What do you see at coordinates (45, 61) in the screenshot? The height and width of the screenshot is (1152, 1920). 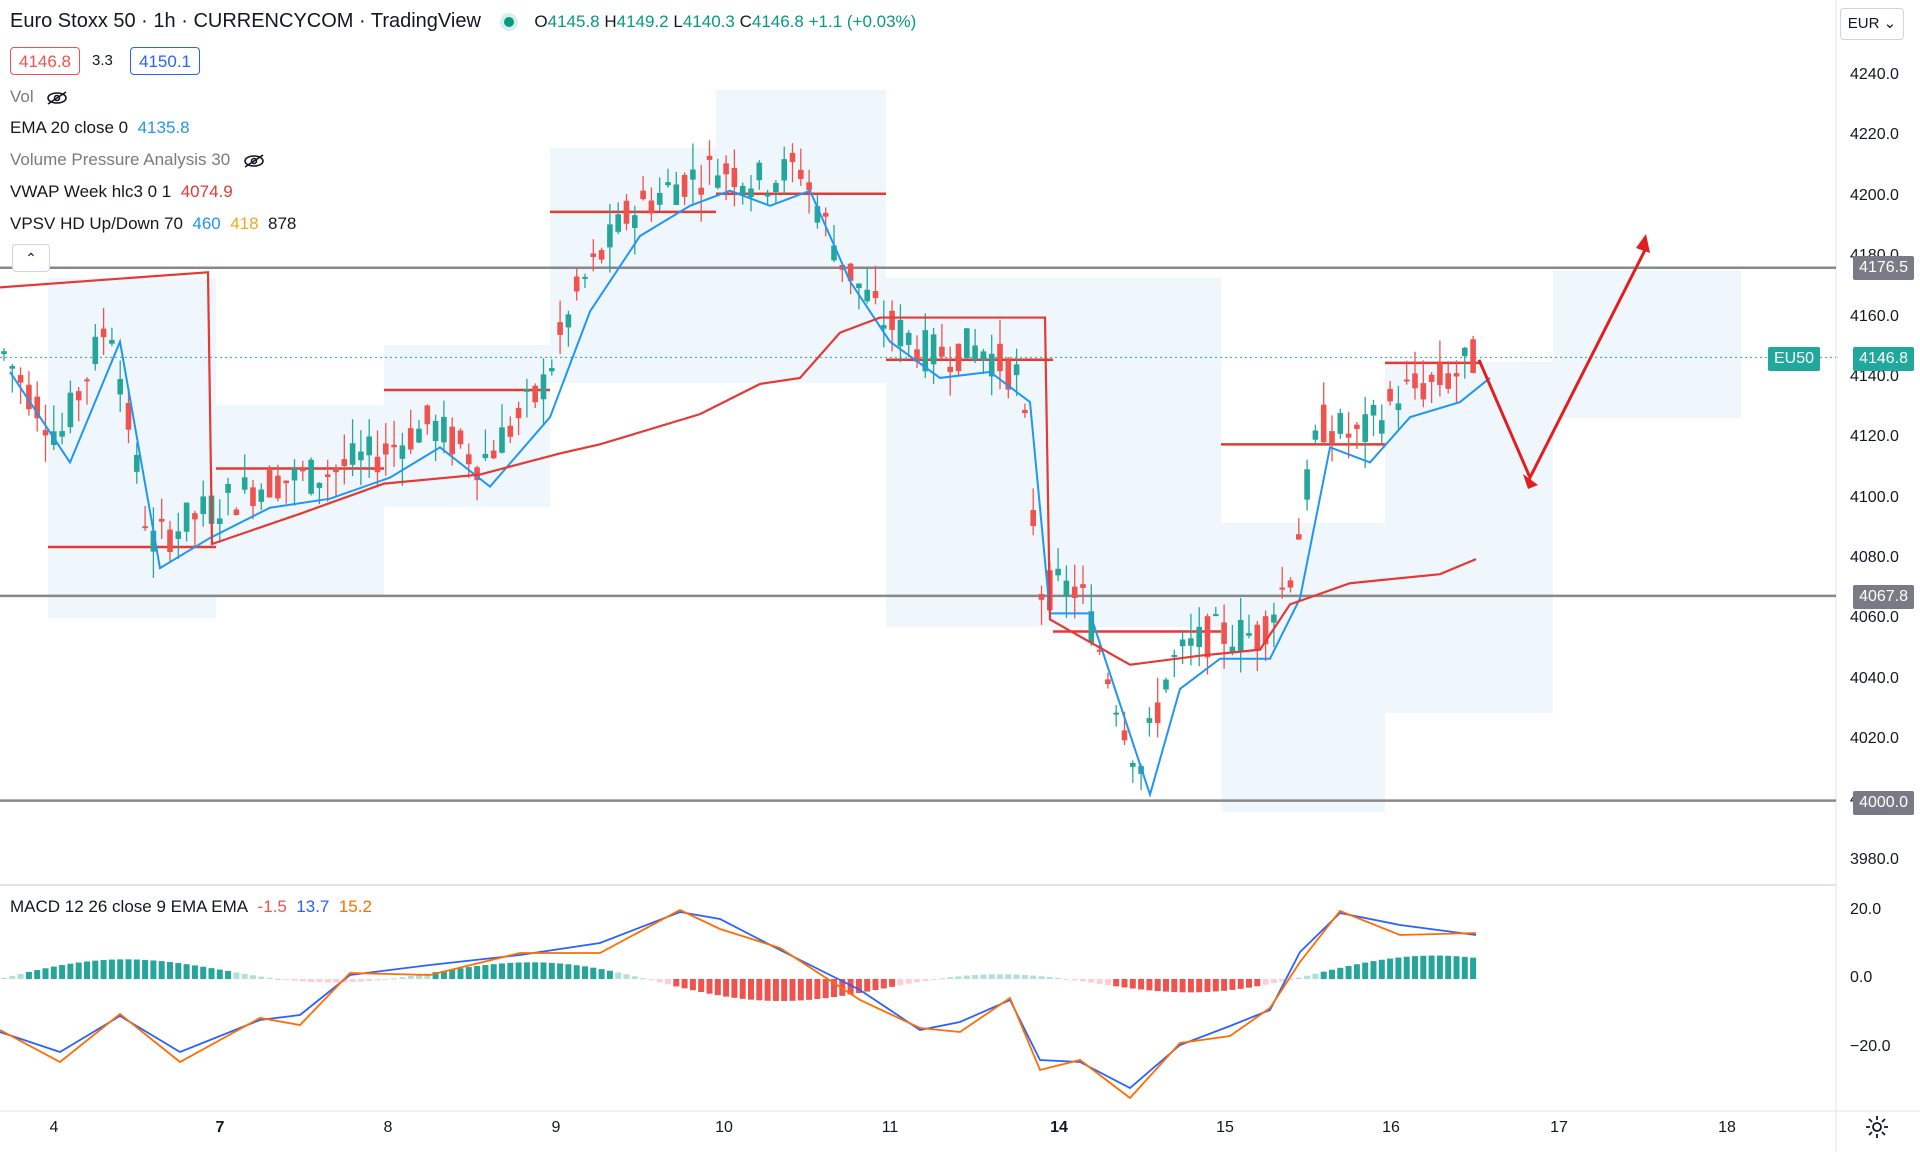 I see `sell-price-button: 4146.8` at bounding box center [45, 61].